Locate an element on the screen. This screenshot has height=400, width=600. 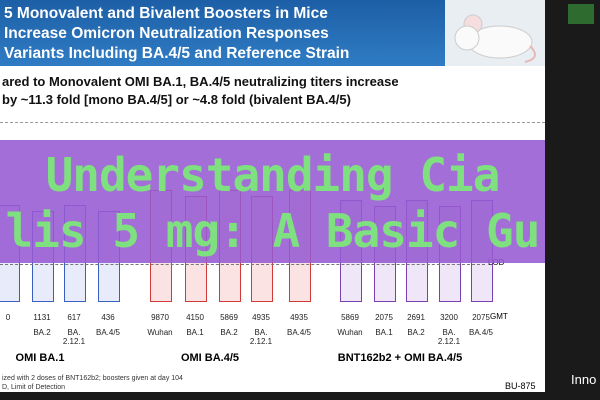
gmt-value: 617 is located at coordinates (74, 317).